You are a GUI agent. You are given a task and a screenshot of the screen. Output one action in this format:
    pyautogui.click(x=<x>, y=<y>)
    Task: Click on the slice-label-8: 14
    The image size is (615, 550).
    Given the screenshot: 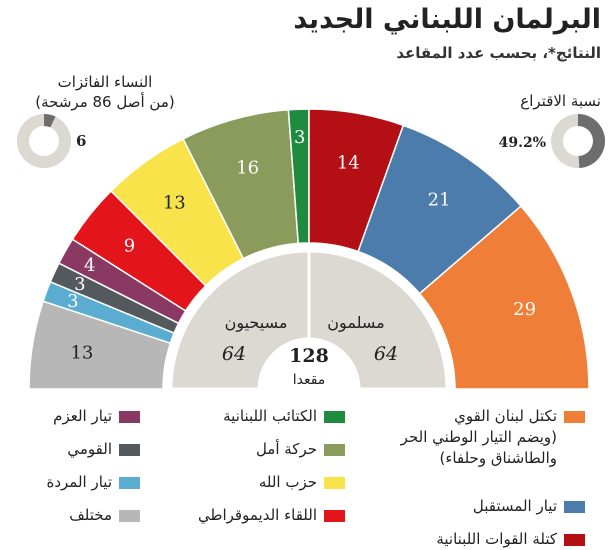 What is the action you would take?
    pyautogui.click(x=348, y=162)
    